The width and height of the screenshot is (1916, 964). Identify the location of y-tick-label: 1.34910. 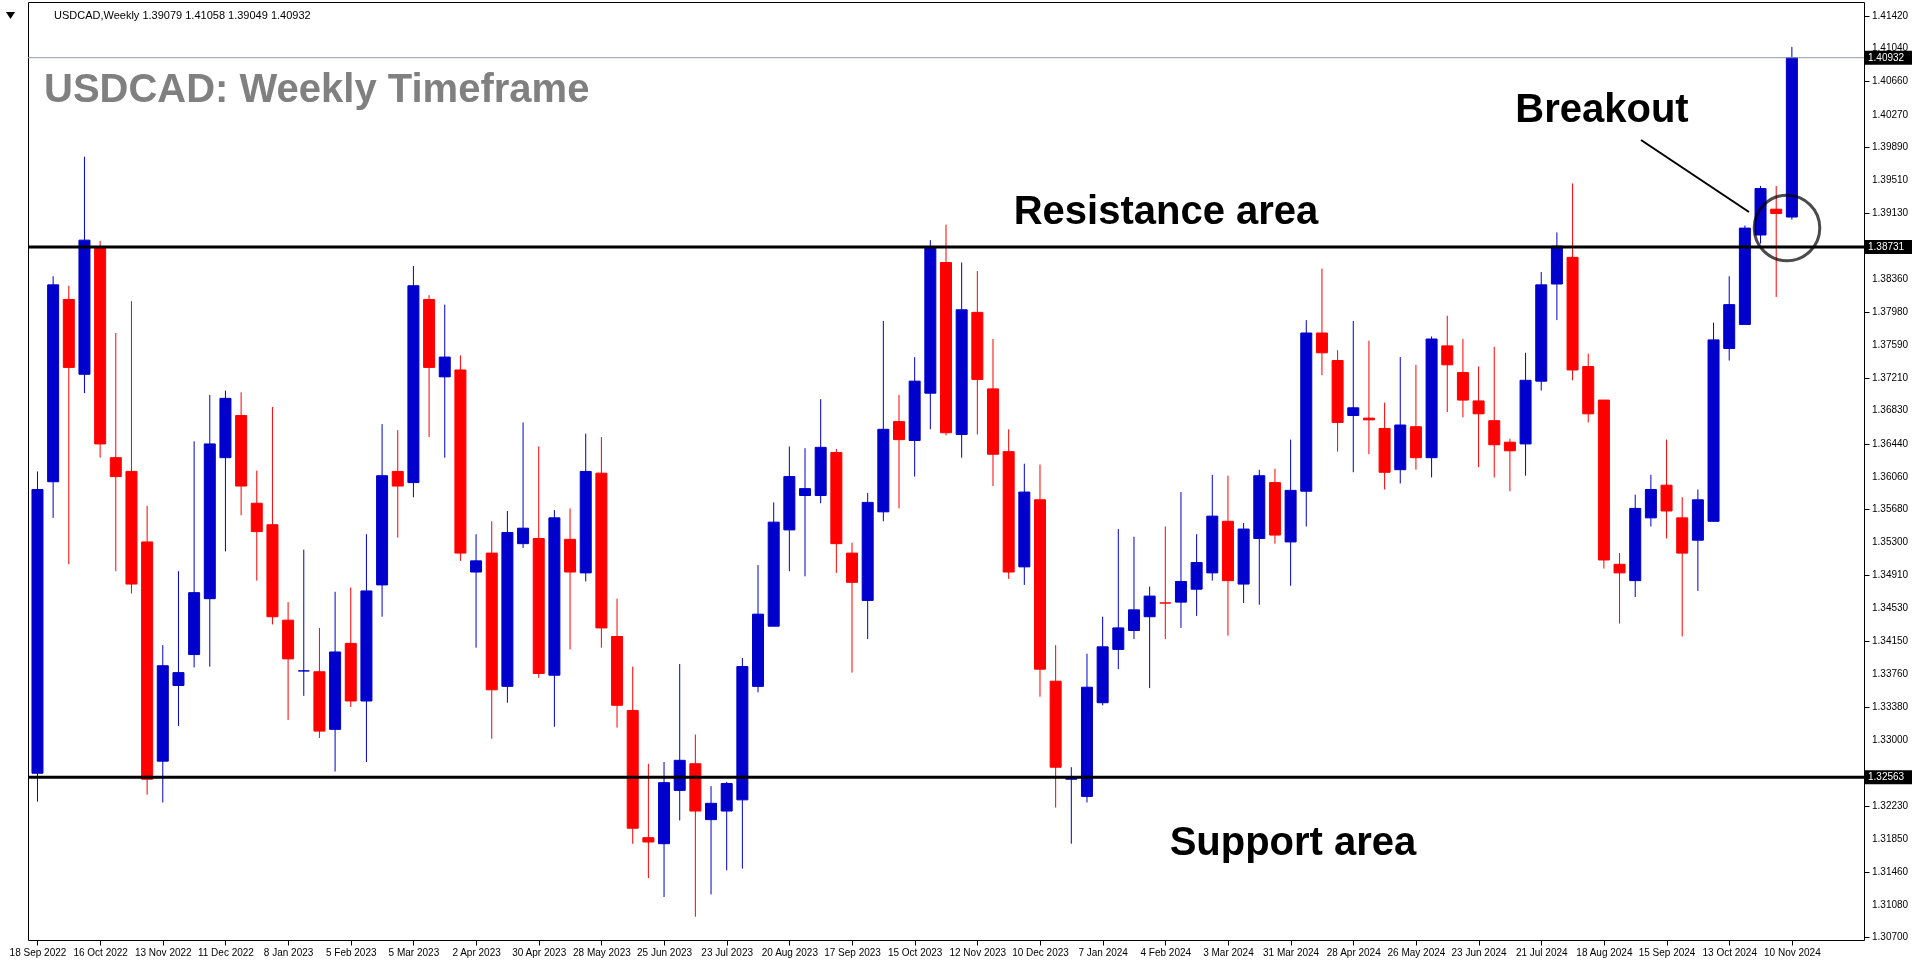
(1890, 575).